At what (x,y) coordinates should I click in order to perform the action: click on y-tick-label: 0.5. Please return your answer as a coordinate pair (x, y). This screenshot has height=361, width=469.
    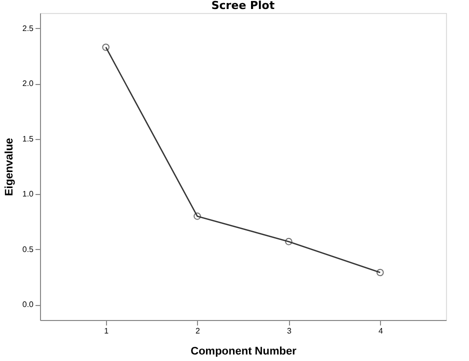
    Looking at the image, I should click on (28, 249).